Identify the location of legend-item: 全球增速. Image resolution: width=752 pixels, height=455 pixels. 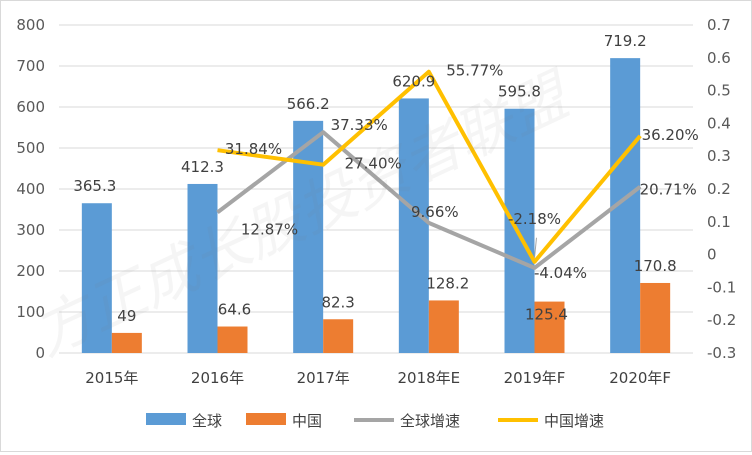
(407, 421).